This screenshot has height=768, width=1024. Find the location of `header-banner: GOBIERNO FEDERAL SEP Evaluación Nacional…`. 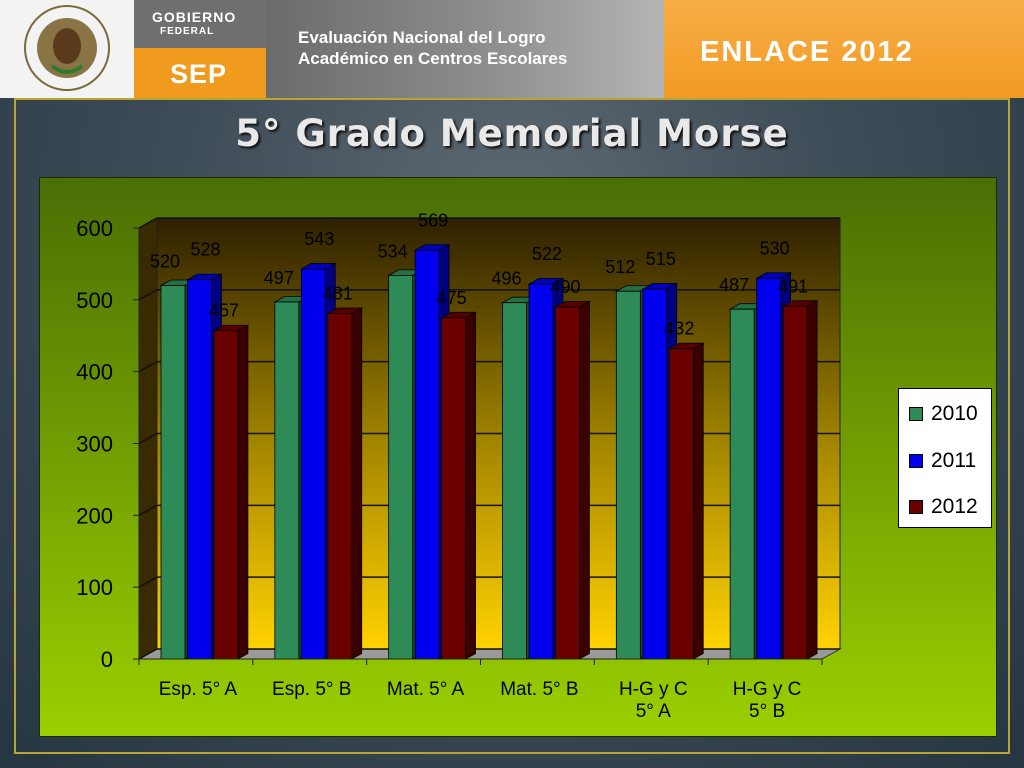

header-banner: GOBIERNO FEDERAL SEP Evaluación Nacional… is located at coordinates (512, 49).